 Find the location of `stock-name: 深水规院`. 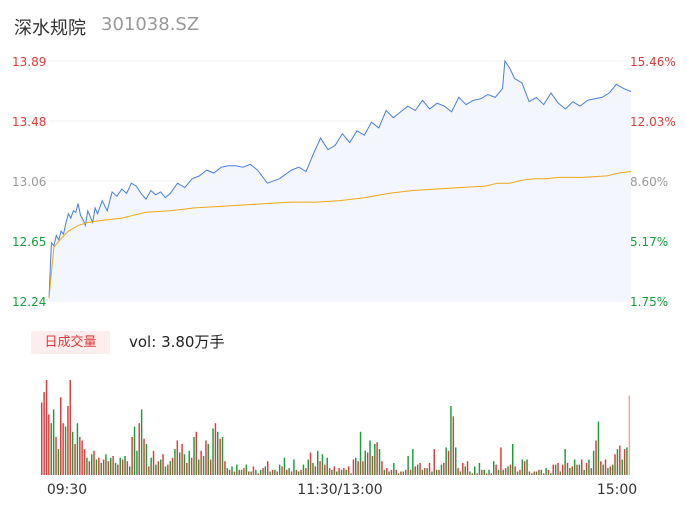

stock-name: 深水规院 is located at coordinates (50, 28).